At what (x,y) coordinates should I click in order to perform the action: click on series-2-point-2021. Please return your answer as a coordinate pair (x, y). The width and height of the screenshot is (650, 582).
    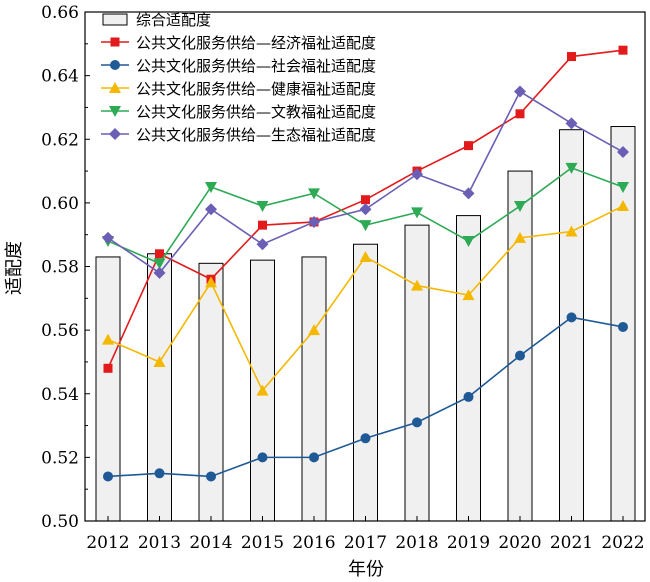
    Looking at the image, I should click on (571, 317).